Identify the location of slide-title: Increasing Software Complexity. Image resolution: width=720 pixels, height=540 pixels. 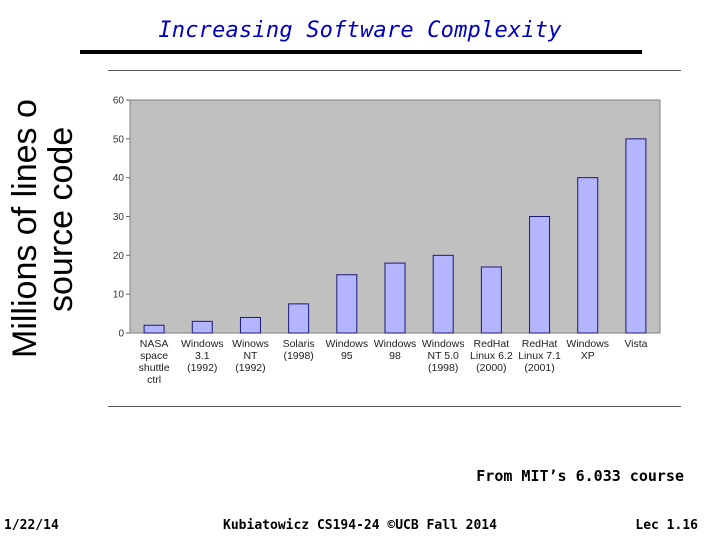
(360, 30).